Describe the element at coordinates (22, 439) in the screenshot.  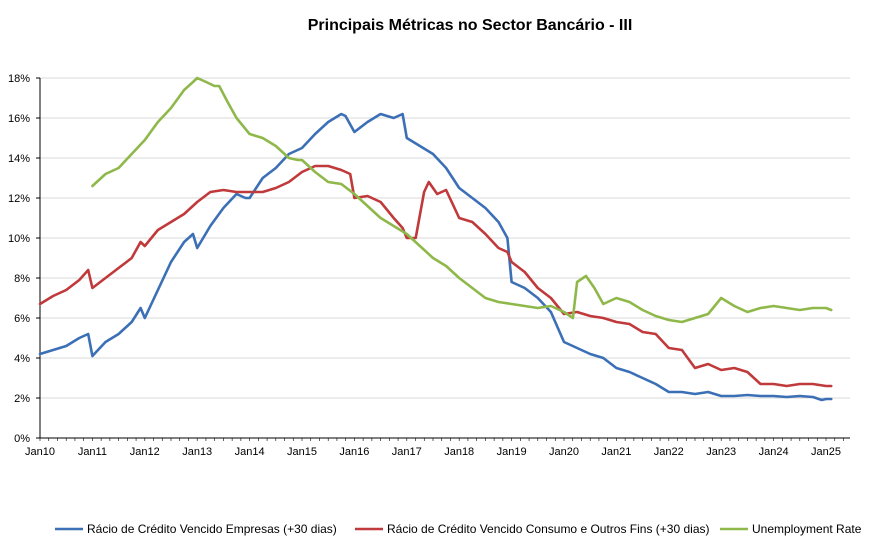
I see `y-tick-label: 0%` at that location.